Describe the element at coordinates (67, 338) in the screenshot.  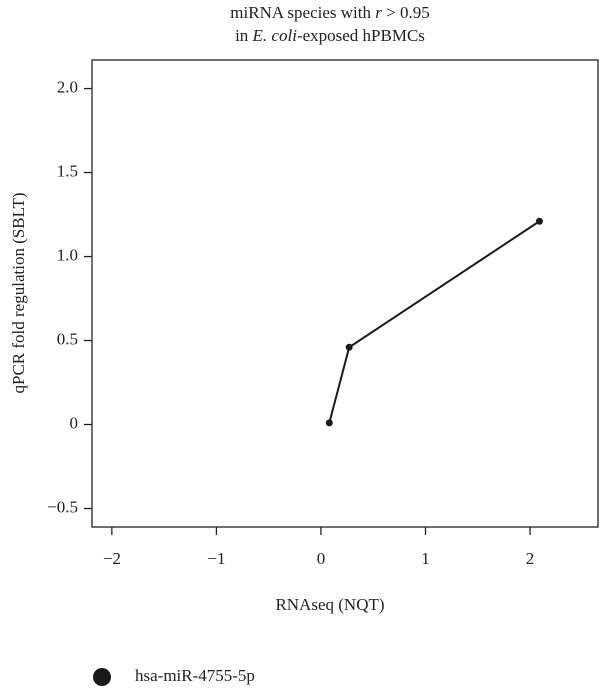
I see `y-tick-label: 0.5` at that location.